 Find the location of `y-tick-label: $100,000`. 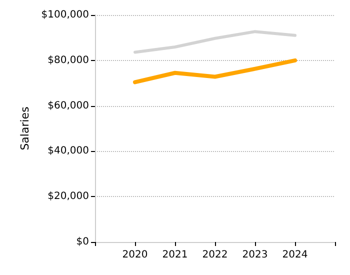

y-tick-label: $100,000 is located at coordinates (65, 15).